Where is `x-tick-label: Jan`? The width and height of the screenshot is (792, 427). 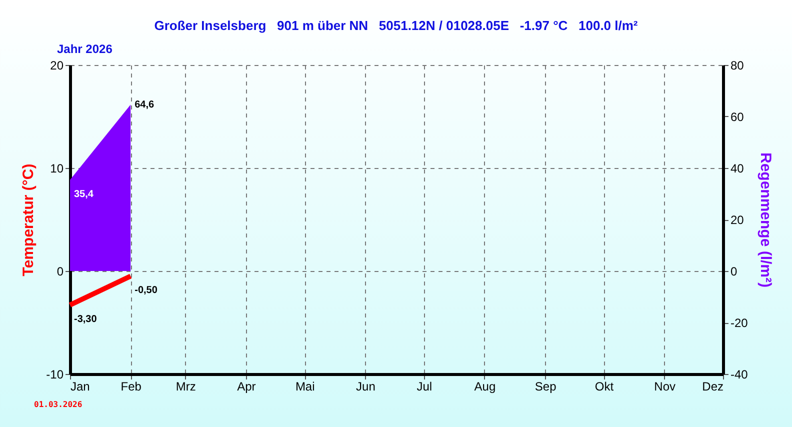 x-tick-label: Jan is located at coordinates (80, 387).